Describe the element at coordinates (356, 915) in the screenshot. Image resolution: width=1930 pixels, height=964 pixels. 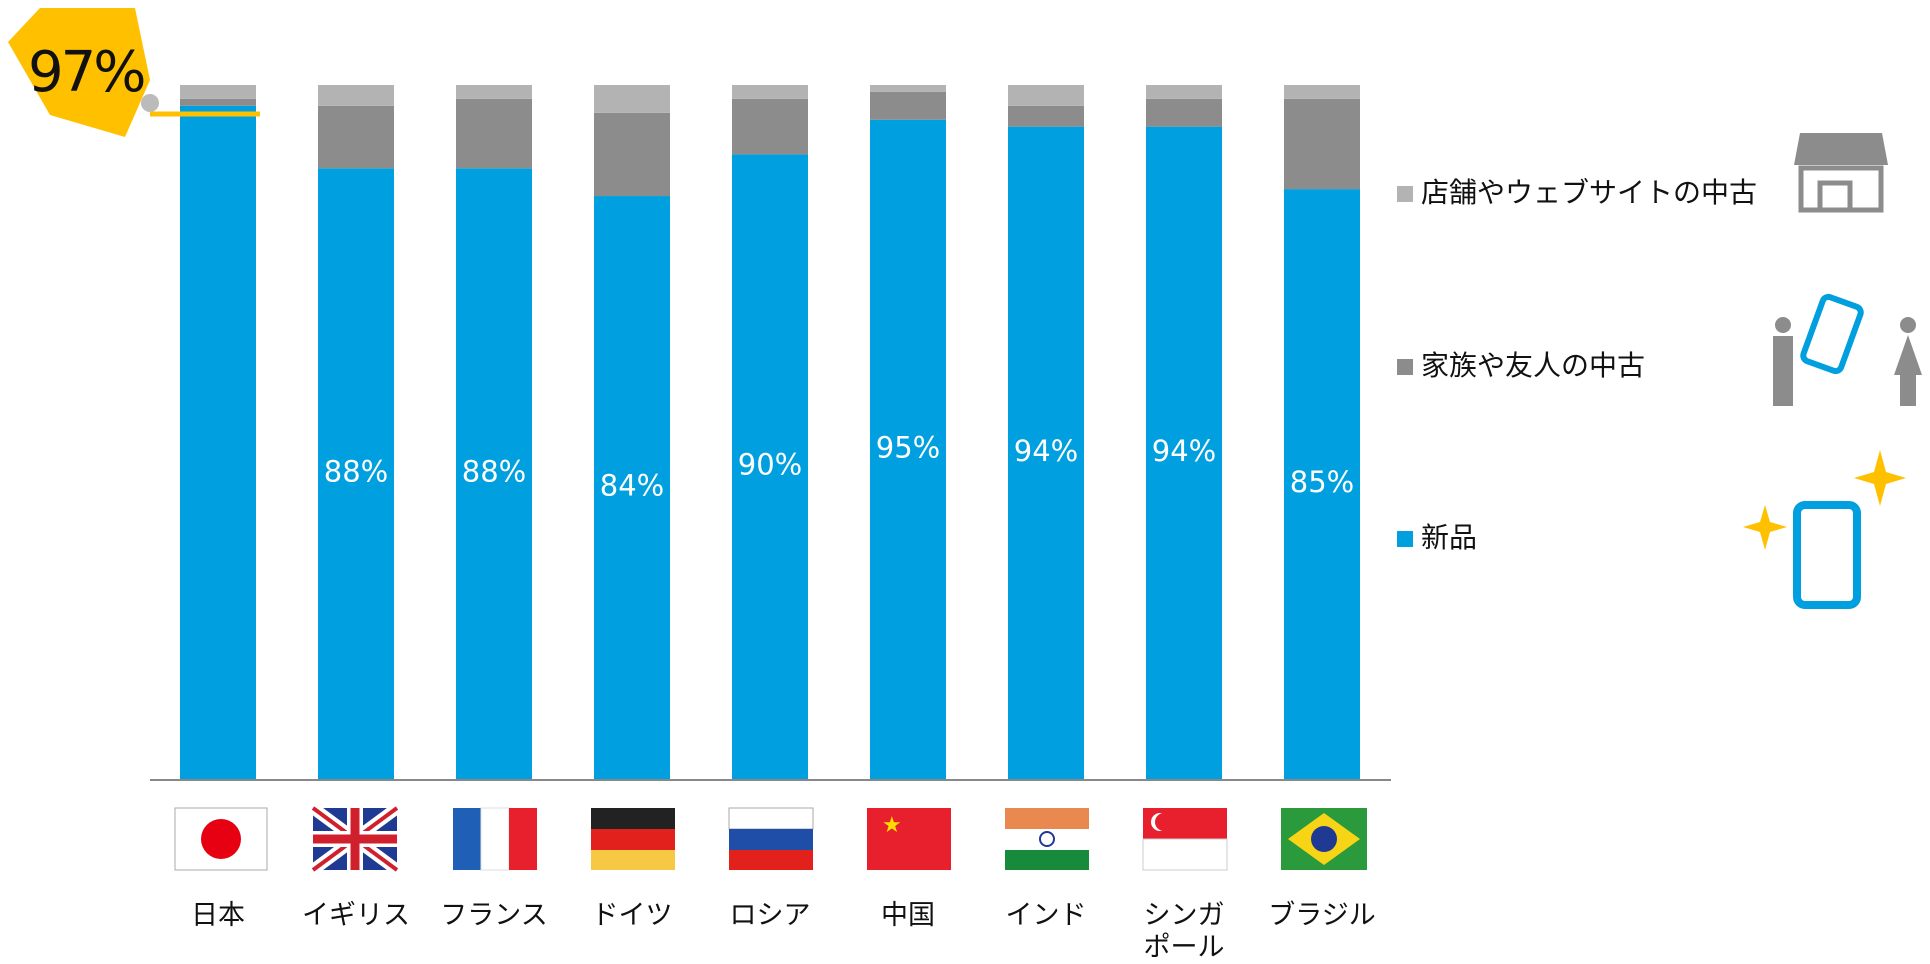
I see `category-label: イギリス` at that location.